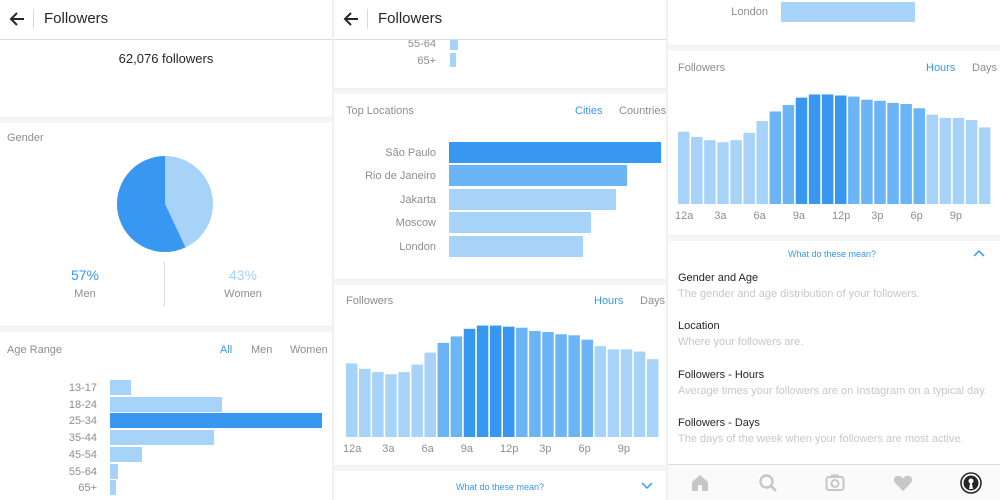 Image resolution: width=1000 pixels, height=500 pixels. Describe the element at coordinates (82, 438) in the screenshot. I see `age-range-label: 35-44` at that location.